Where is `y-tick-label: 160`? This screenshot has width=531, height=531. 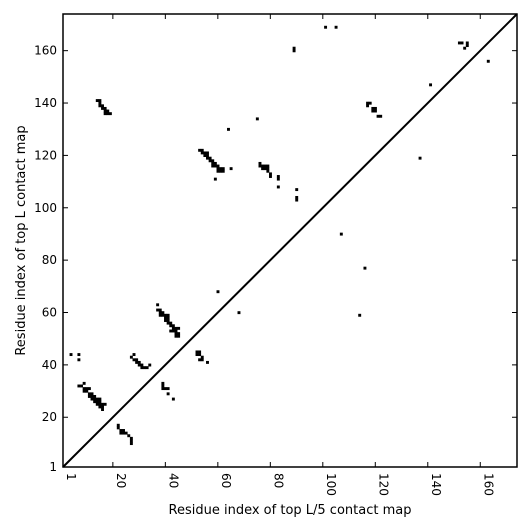 y-tick-label: 160 is located at coordinates (45, 51).